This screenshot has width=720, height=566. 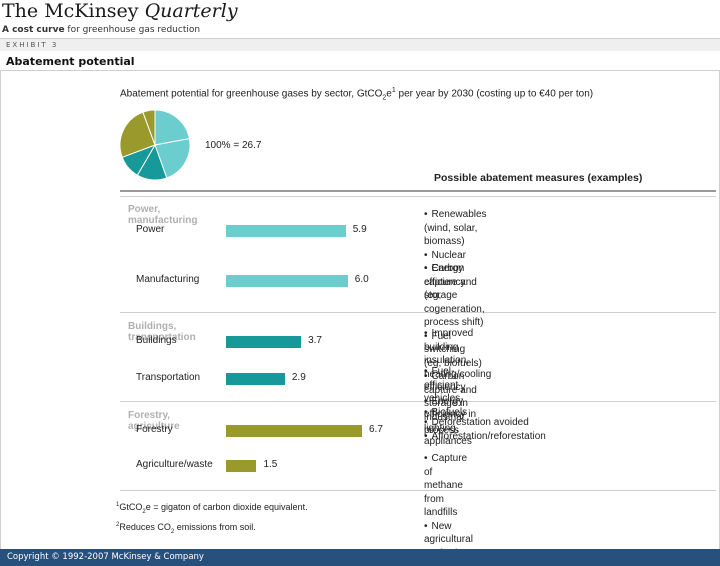 I want to click on bar-value-label: 1.5, so click(x=270, y=464).